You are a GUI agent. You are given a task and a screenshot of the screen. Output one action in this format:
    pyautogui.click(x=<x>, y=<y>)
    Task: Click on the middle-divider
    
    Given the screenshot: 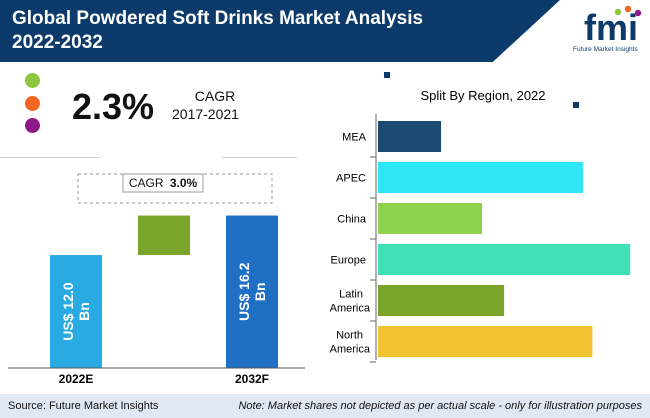 What is the action you would take?
    pyautogui.click(x=259, y=157)
    